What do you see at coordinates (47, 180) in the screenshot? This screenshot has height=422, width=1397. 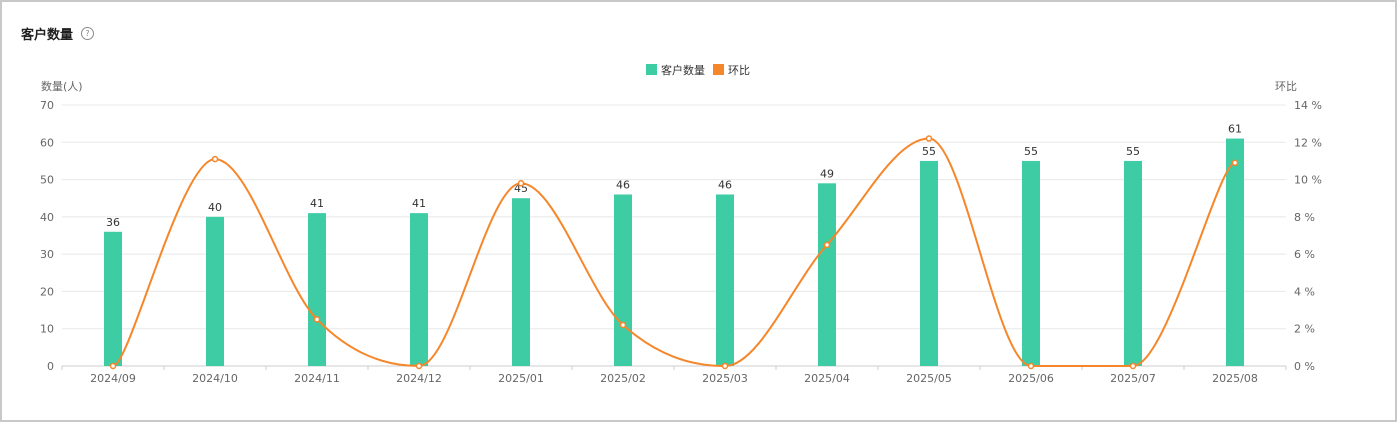 I see `y-left-tick-label: 50` at bounding box center [47, 180].